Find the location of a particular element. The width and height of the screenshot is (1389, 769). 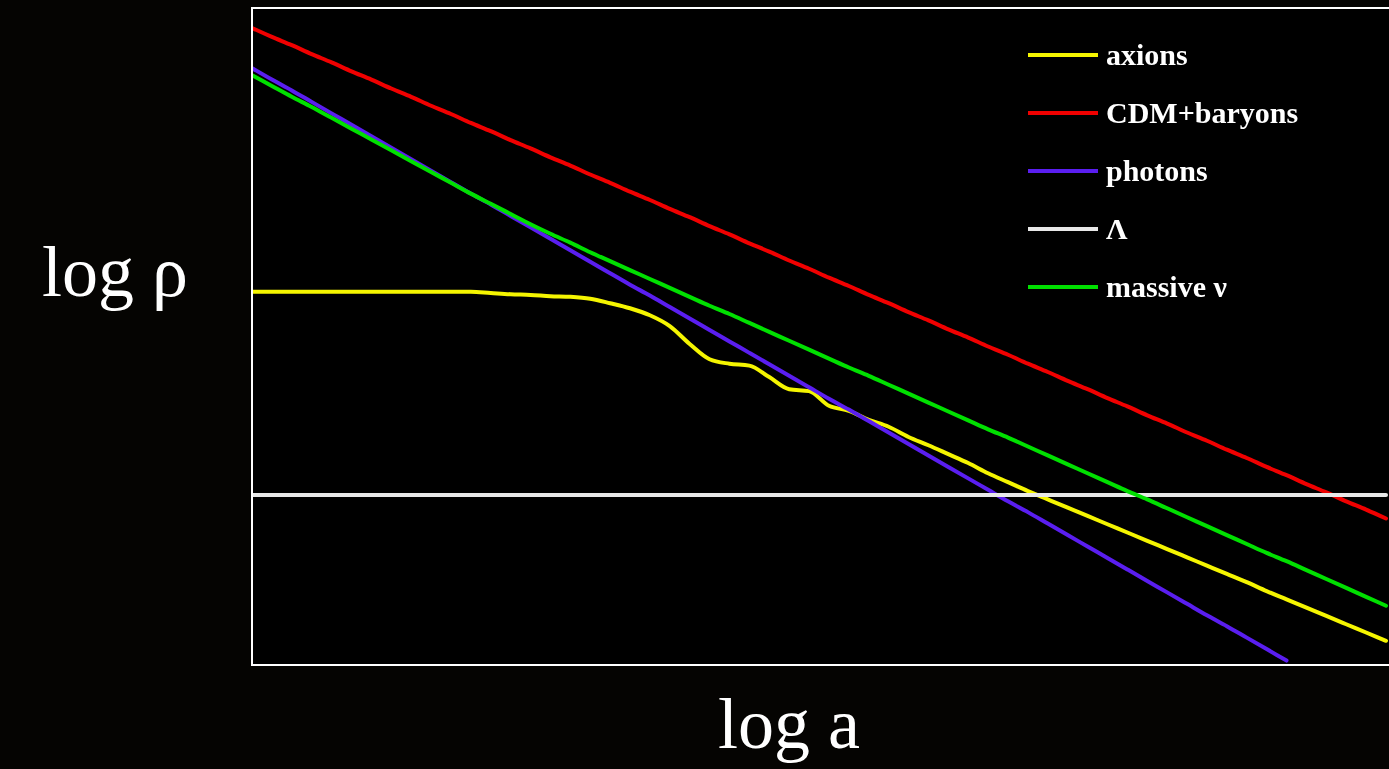

legend-label: axions is located at coordinates (1147, 54).